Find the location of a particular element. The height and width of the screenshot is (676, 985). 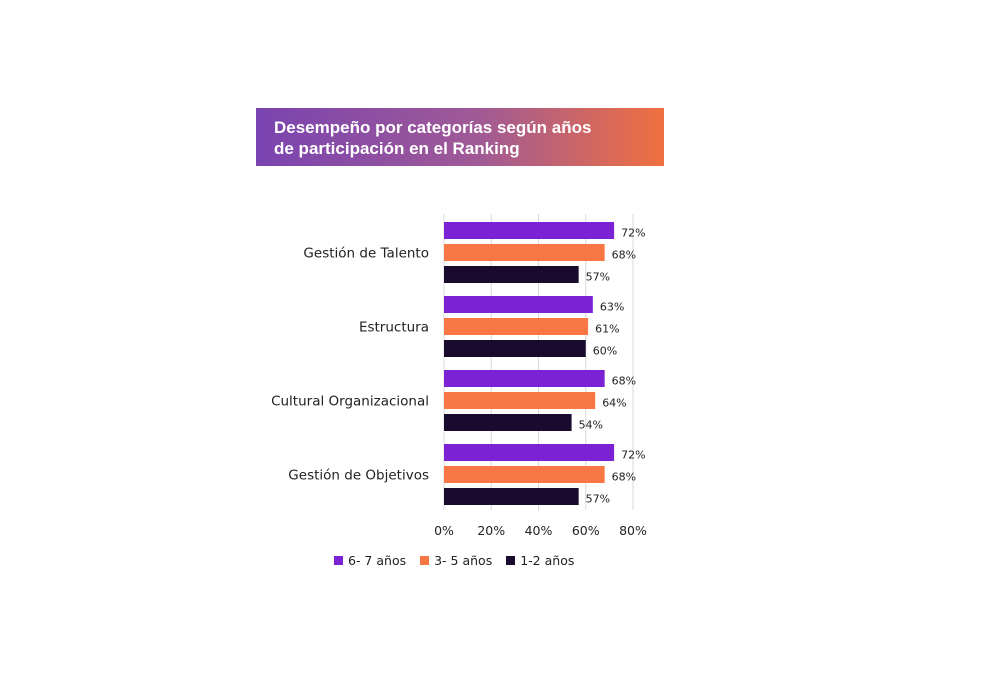

chart-title-line-2: de participación en el Ranking is located at coordinates (397, 148).